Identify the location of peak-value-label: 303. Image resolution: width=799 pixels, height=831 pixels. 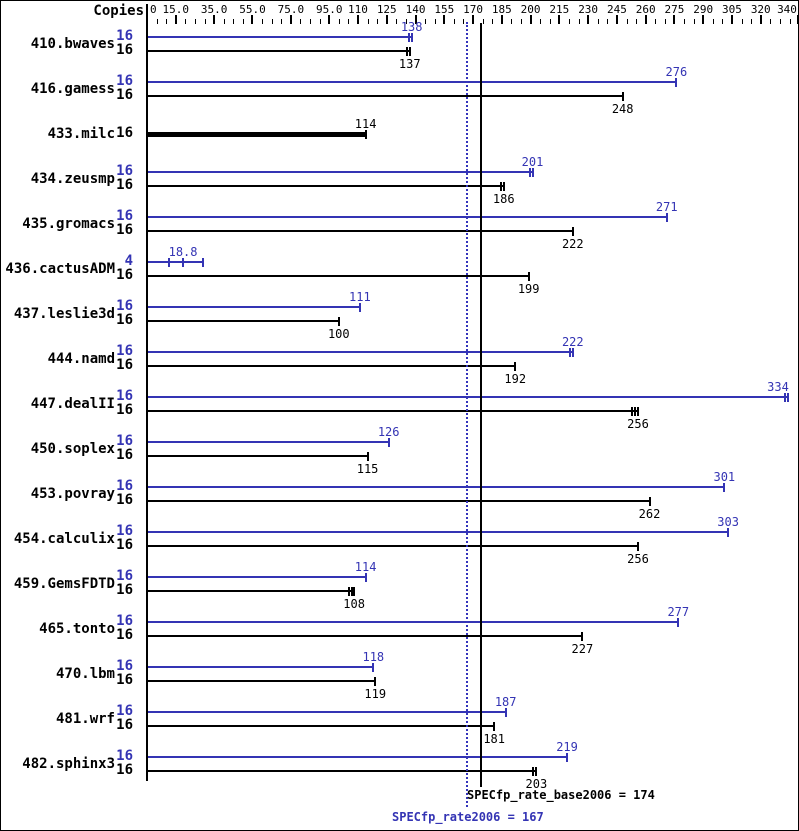
(728, 522).